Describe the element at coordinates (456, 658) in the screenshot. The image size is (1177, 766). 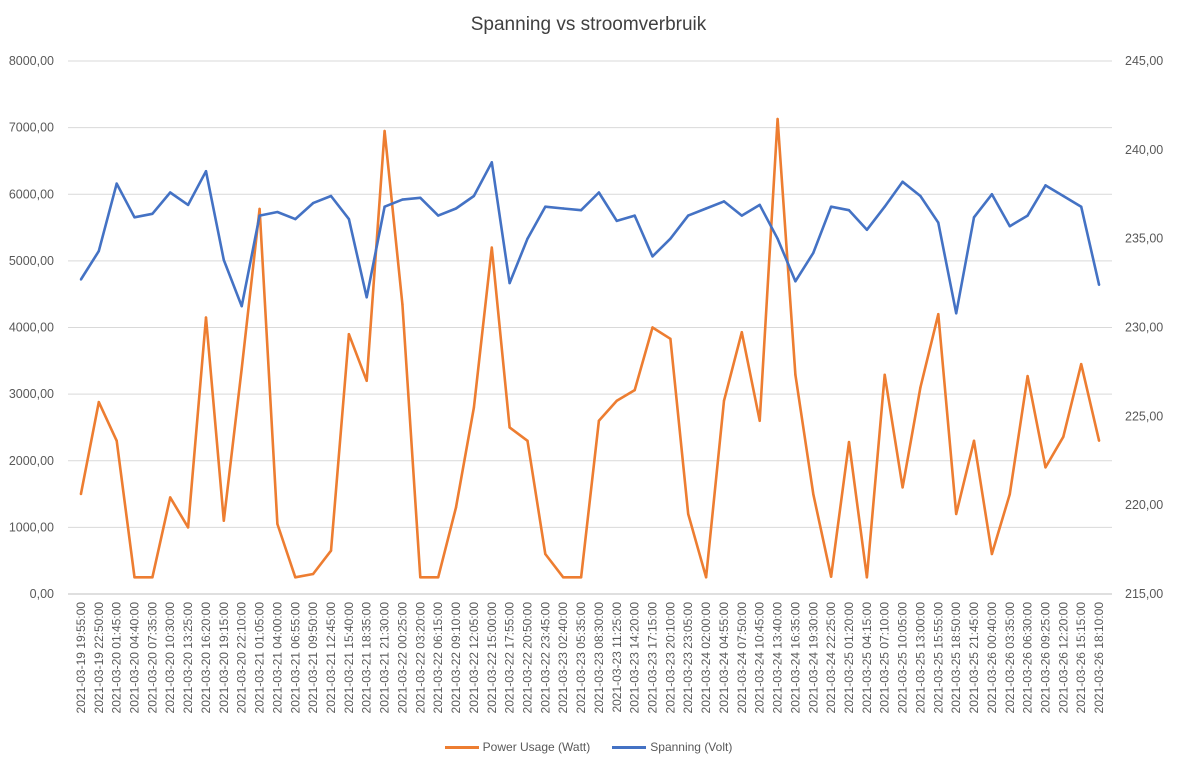
I see `x-tick-label: 2021-03-22 09:10:00` at that location.